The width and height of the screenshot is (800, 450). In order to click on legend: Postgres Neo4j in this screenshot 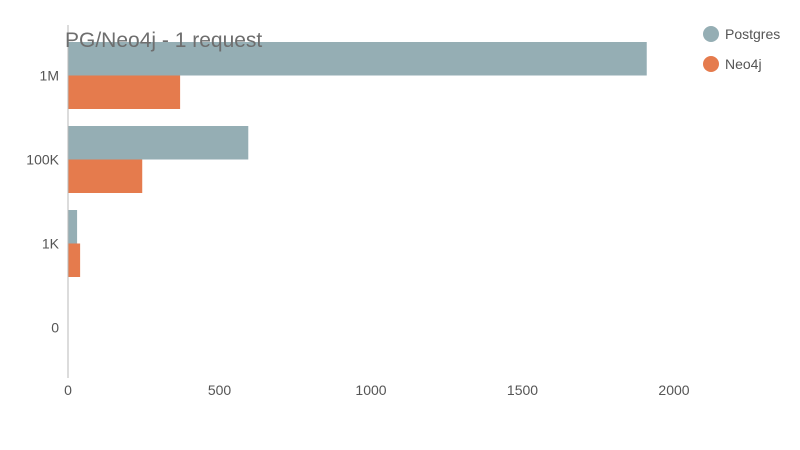, I will do `click(741, 49)`.